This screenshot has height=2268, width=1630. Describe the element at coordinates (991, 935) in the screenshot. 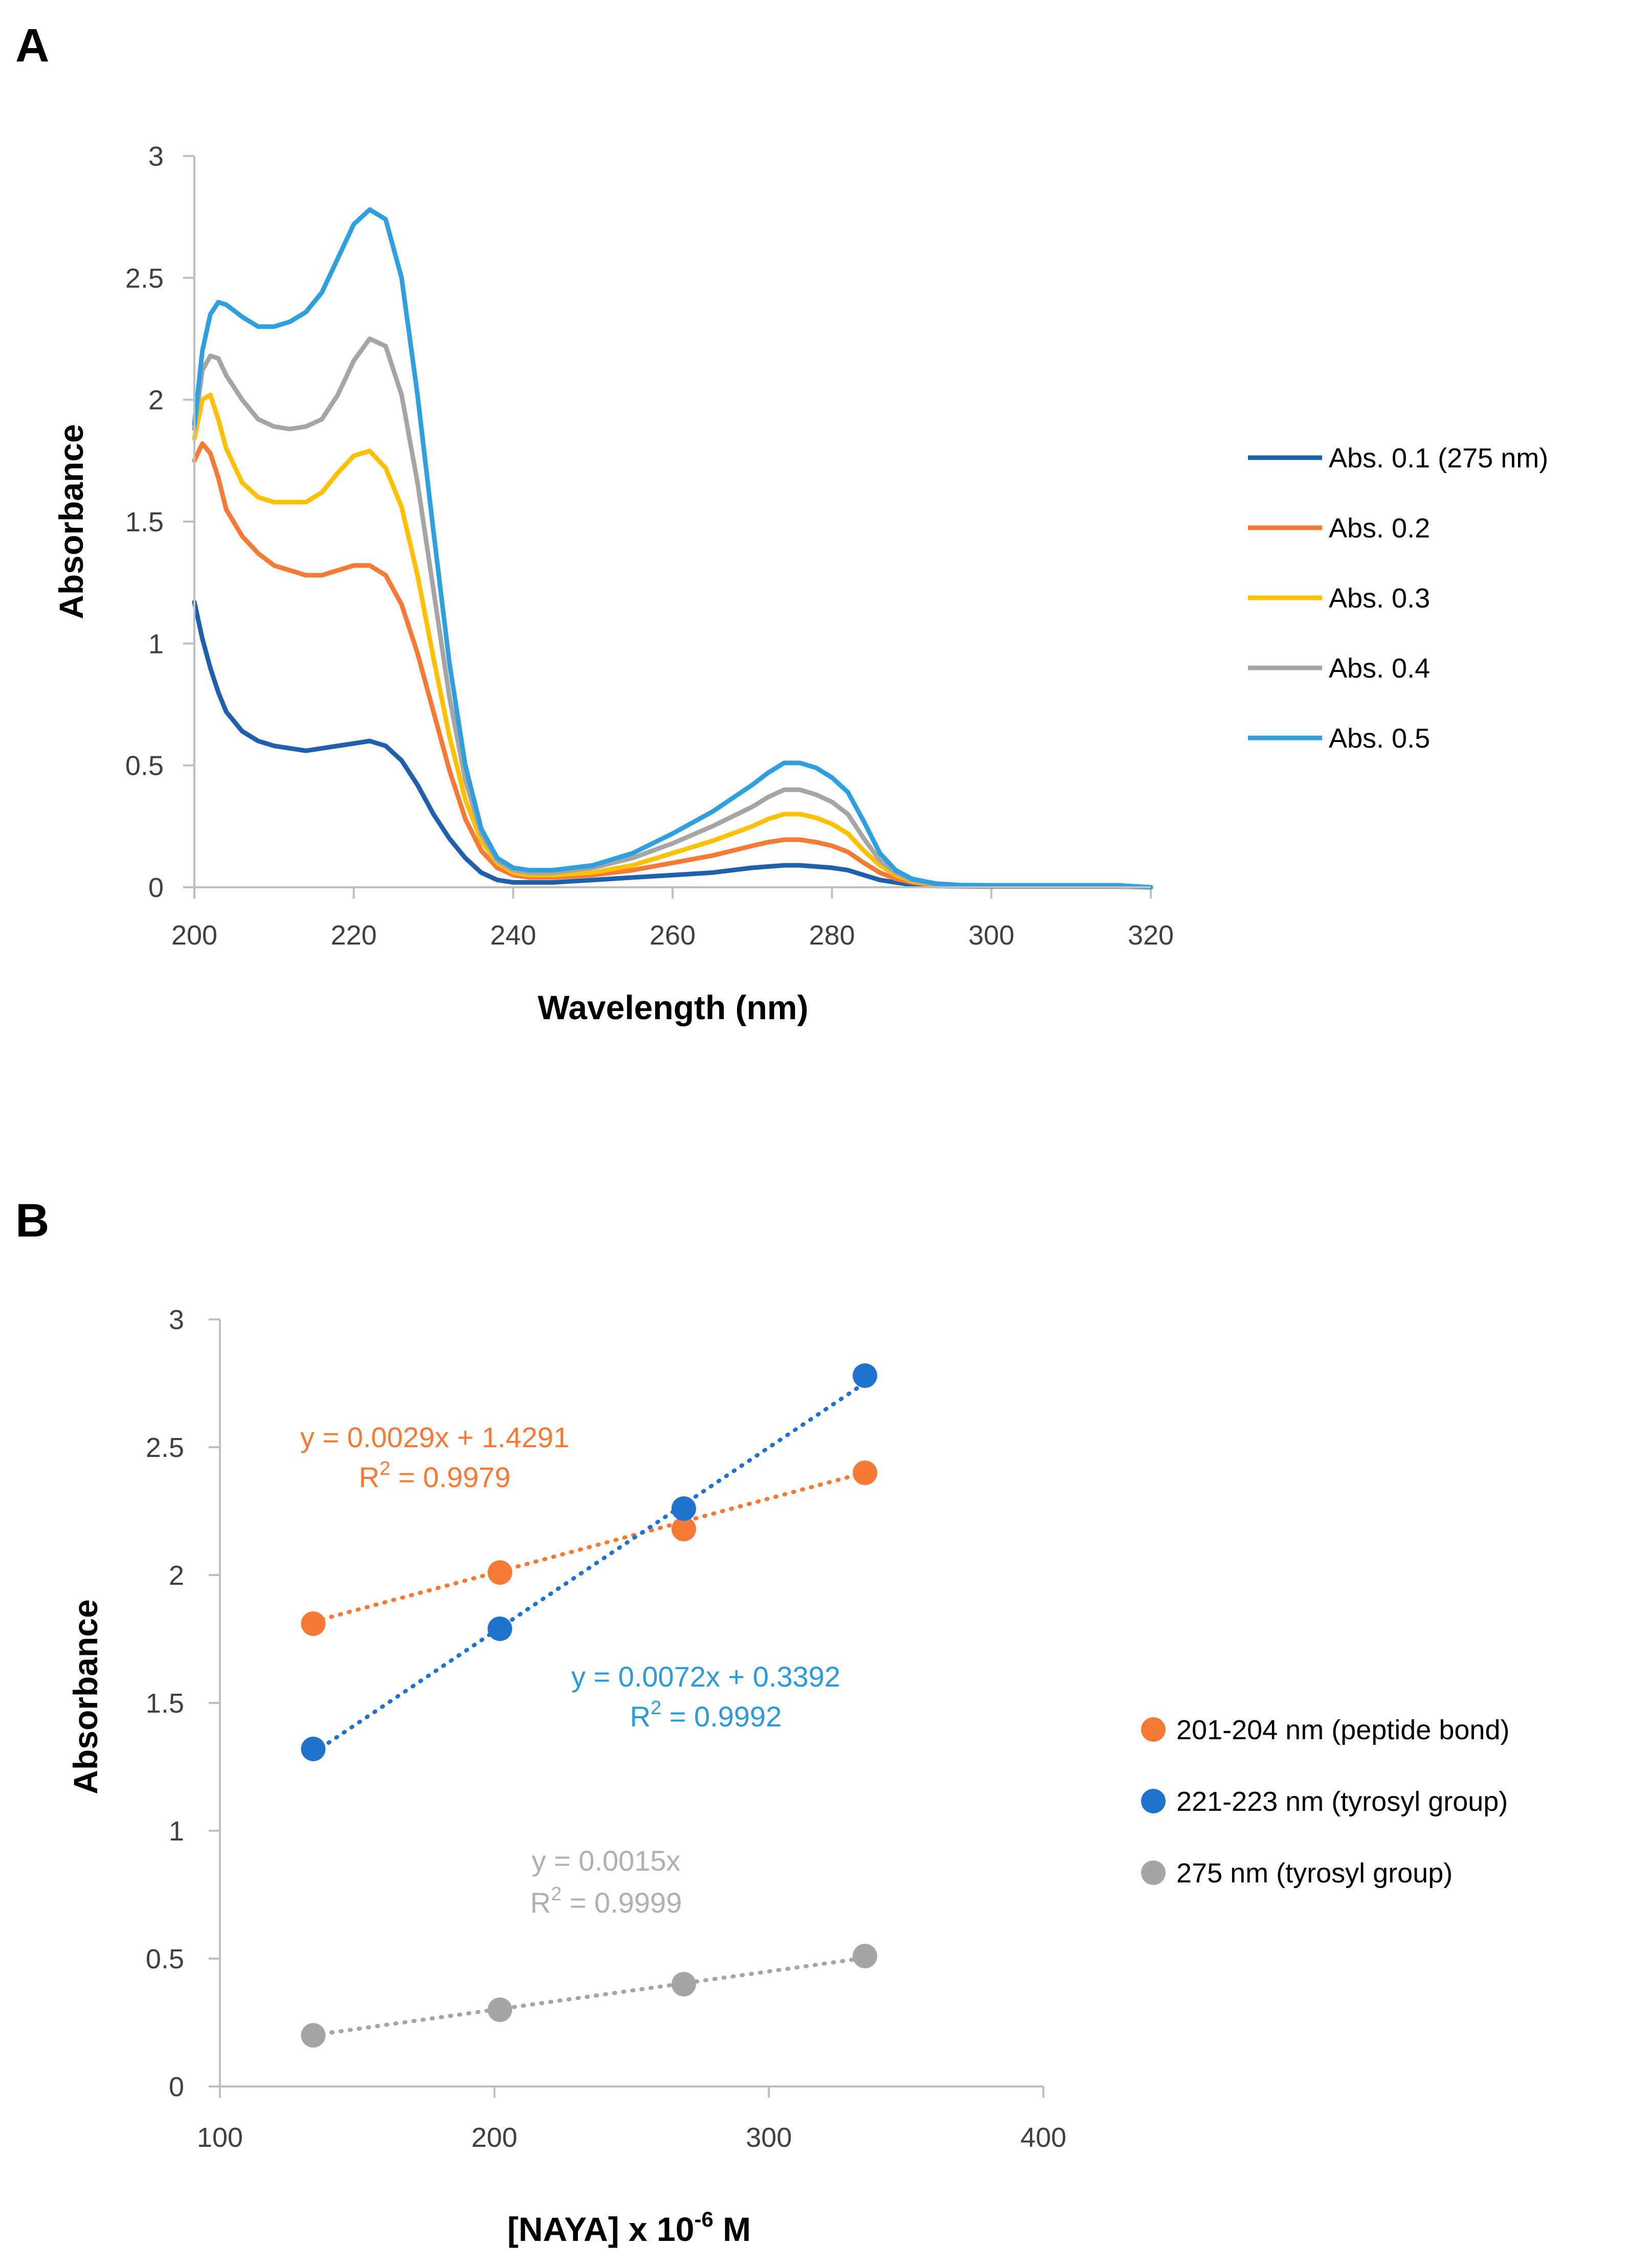

I see `chart-a-x-tick-label: 300` at that location.